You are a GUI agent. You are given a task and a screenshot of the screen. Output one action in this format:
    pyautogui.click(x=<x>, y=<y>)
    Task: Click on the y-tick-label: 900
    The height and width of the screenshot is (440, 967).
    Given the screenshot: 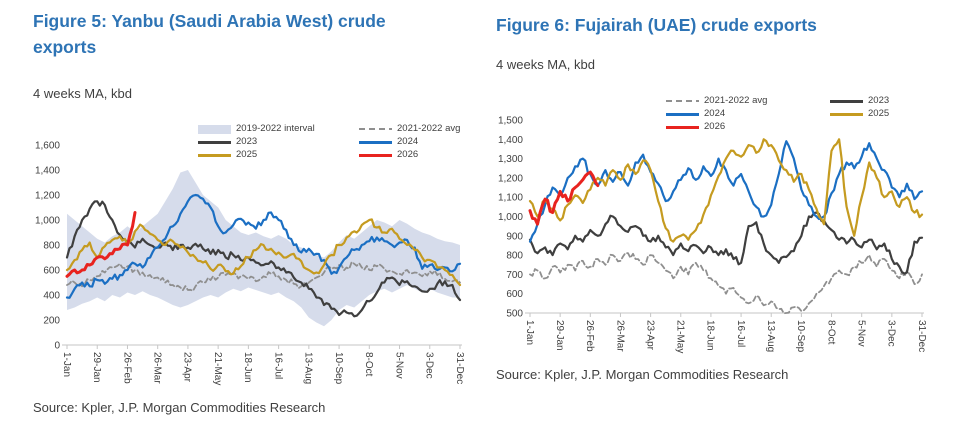 What is the action you would take?
    pyautogui.click(x=514, y=236)
    